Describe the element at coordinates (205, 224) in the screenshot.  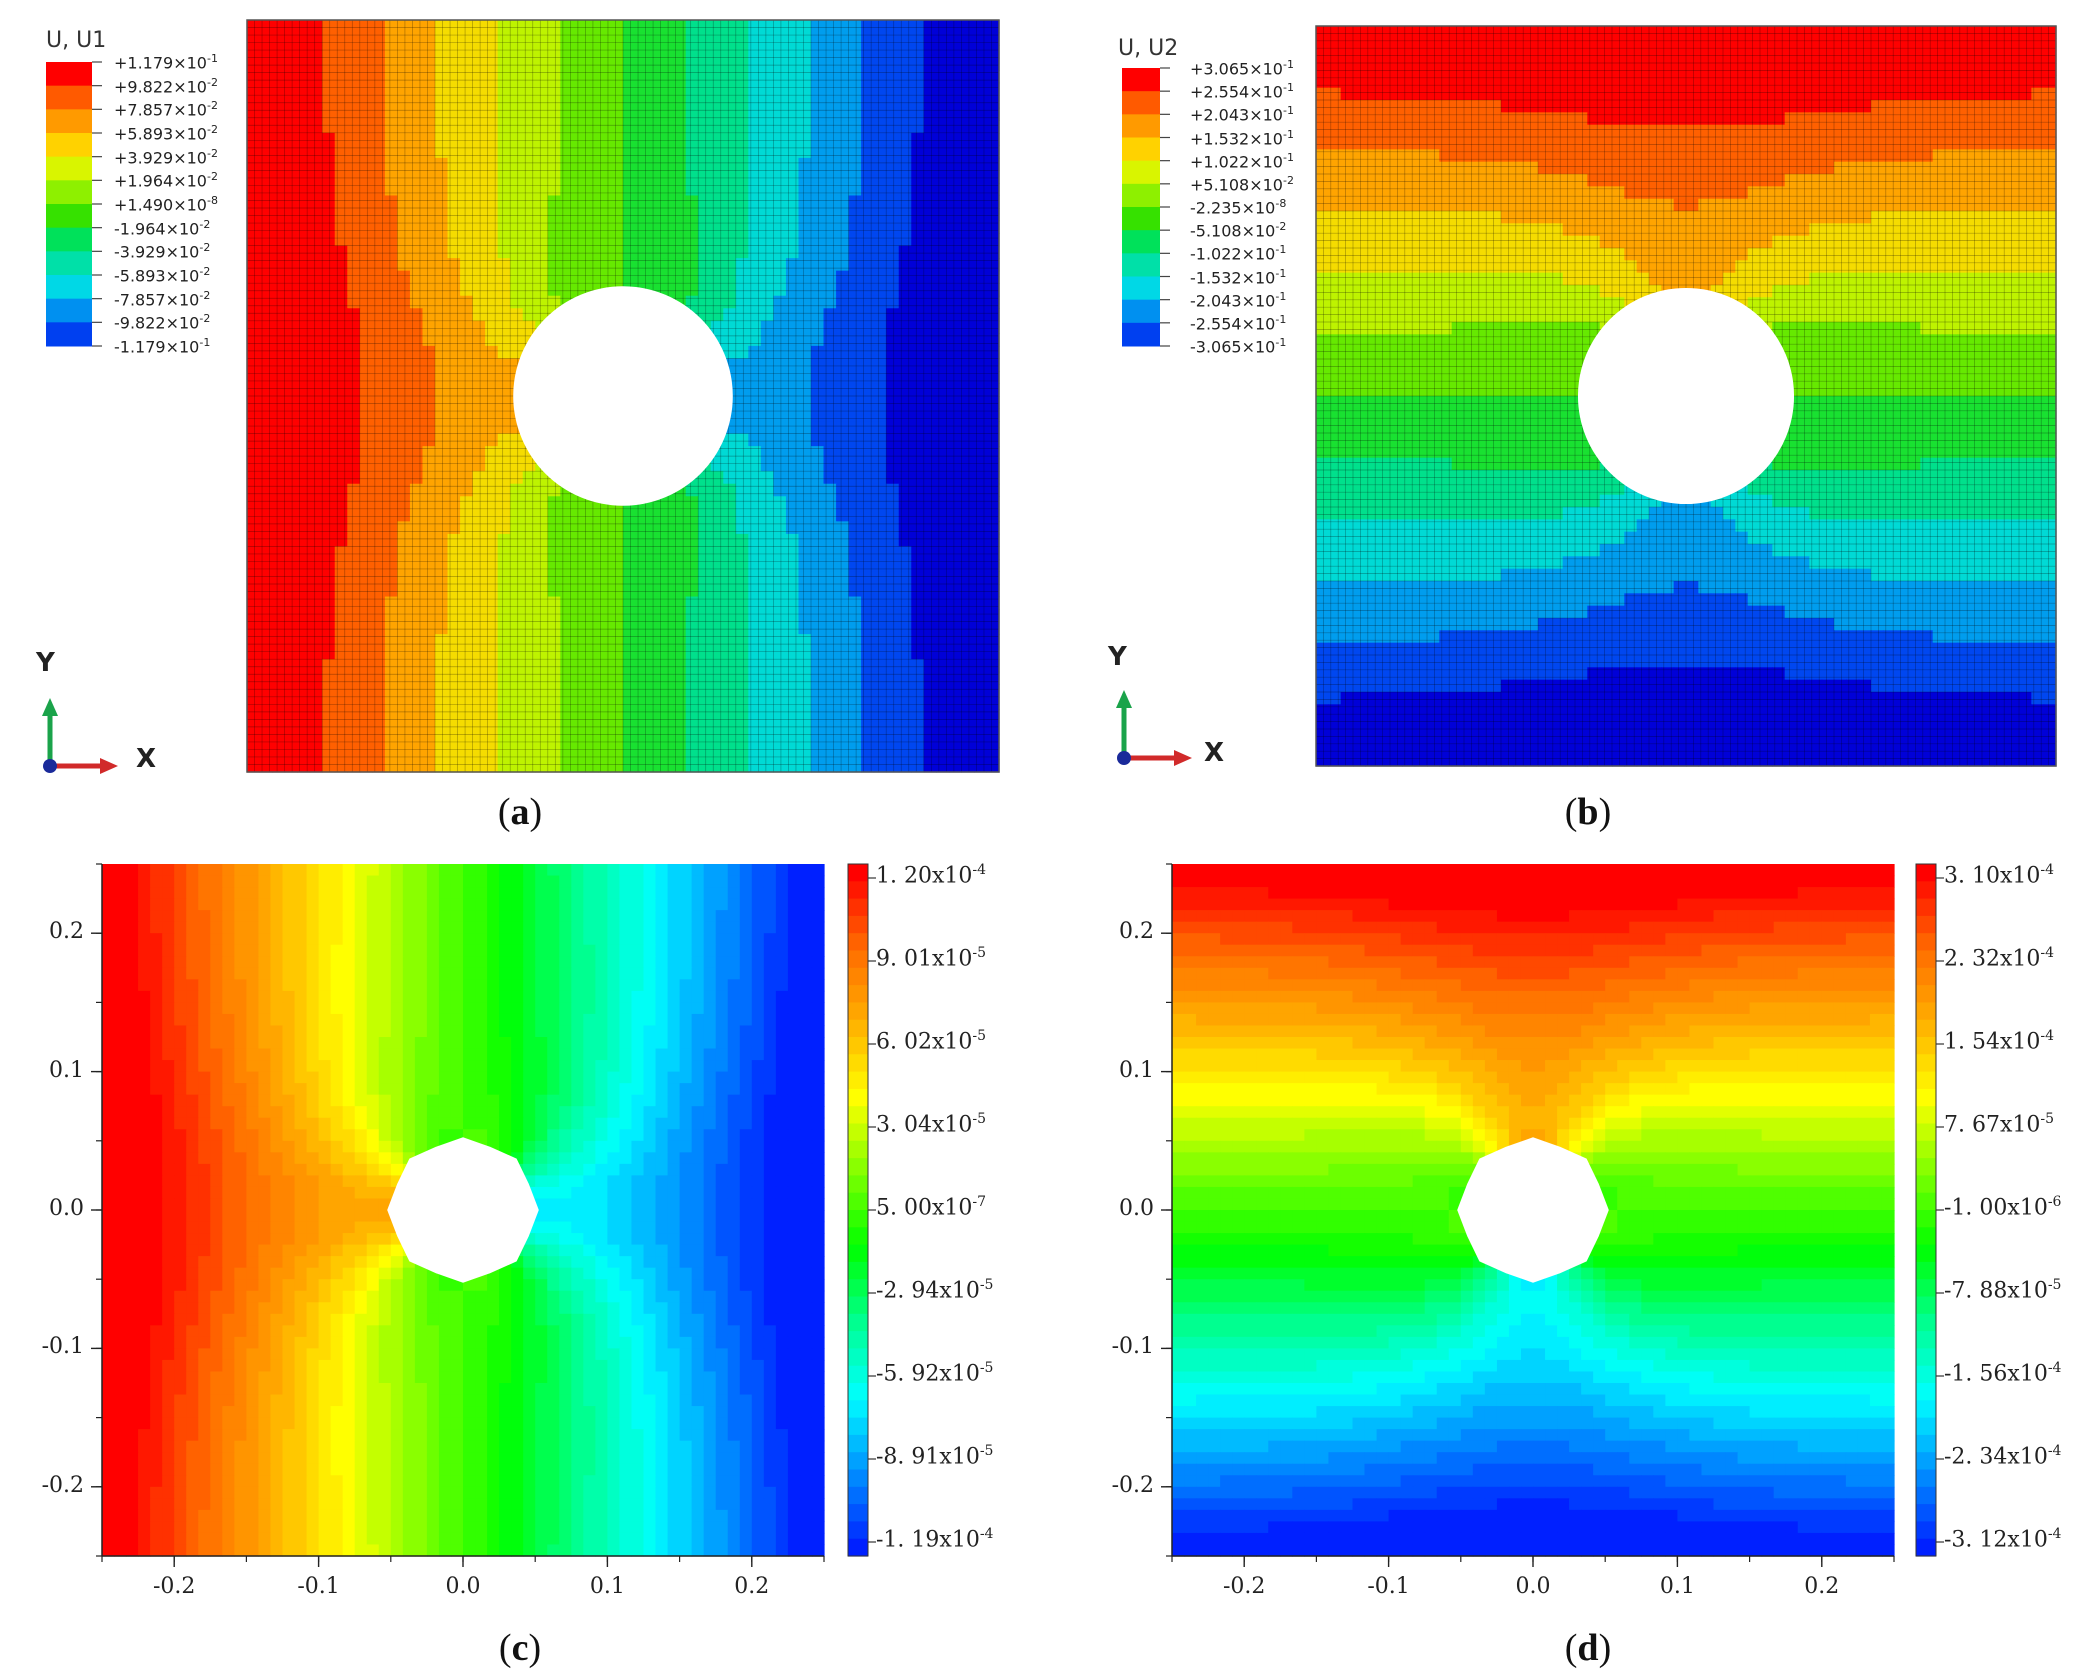
I see `legend-label-exponent: -2` at that location.